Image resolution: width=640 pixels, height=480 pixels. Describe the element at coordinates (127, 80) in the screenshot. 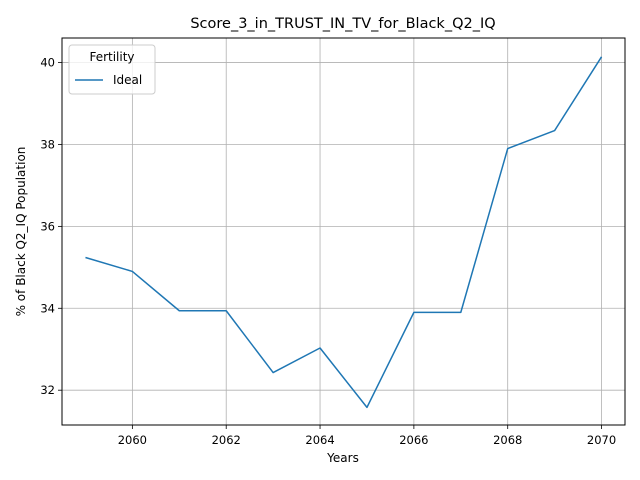

I see `legend-label-ideal: Ideal` at that location.